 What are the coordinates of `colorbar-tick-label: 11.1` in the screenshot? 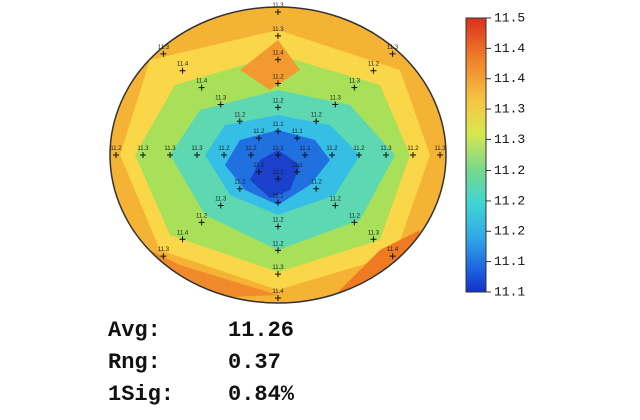 It's located at (509, 261).